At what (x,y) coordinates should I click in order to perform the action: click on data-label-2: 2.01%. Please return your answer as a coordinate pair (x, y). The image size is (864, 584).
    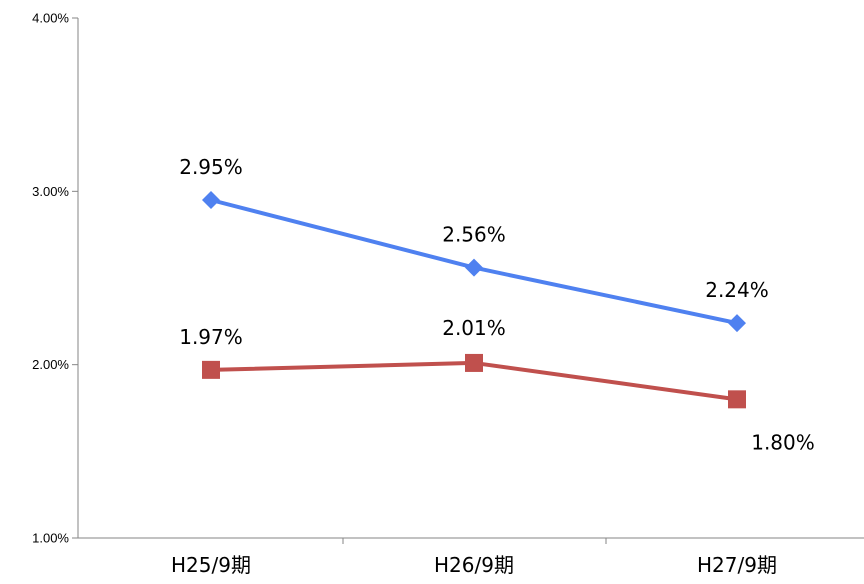
    Looking at the image, I should click on (474, 328).